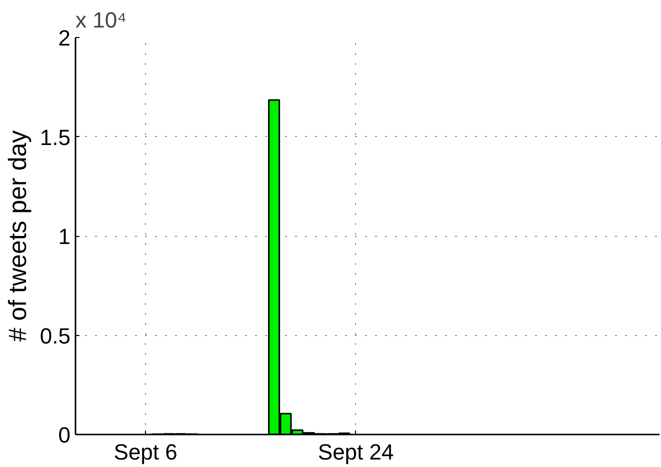  I want to click on x-tick-label: Sept 24, so click(356, 452).